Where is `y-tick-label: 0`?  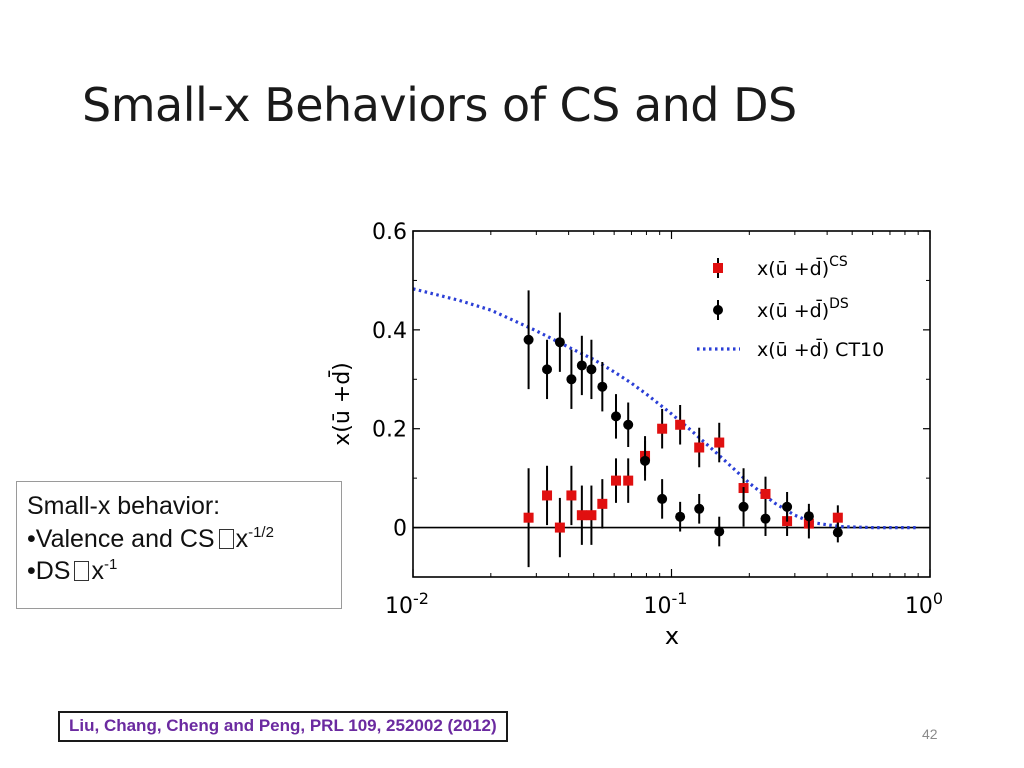 y-tick-label: 0 is located at coordinates (400, 529).